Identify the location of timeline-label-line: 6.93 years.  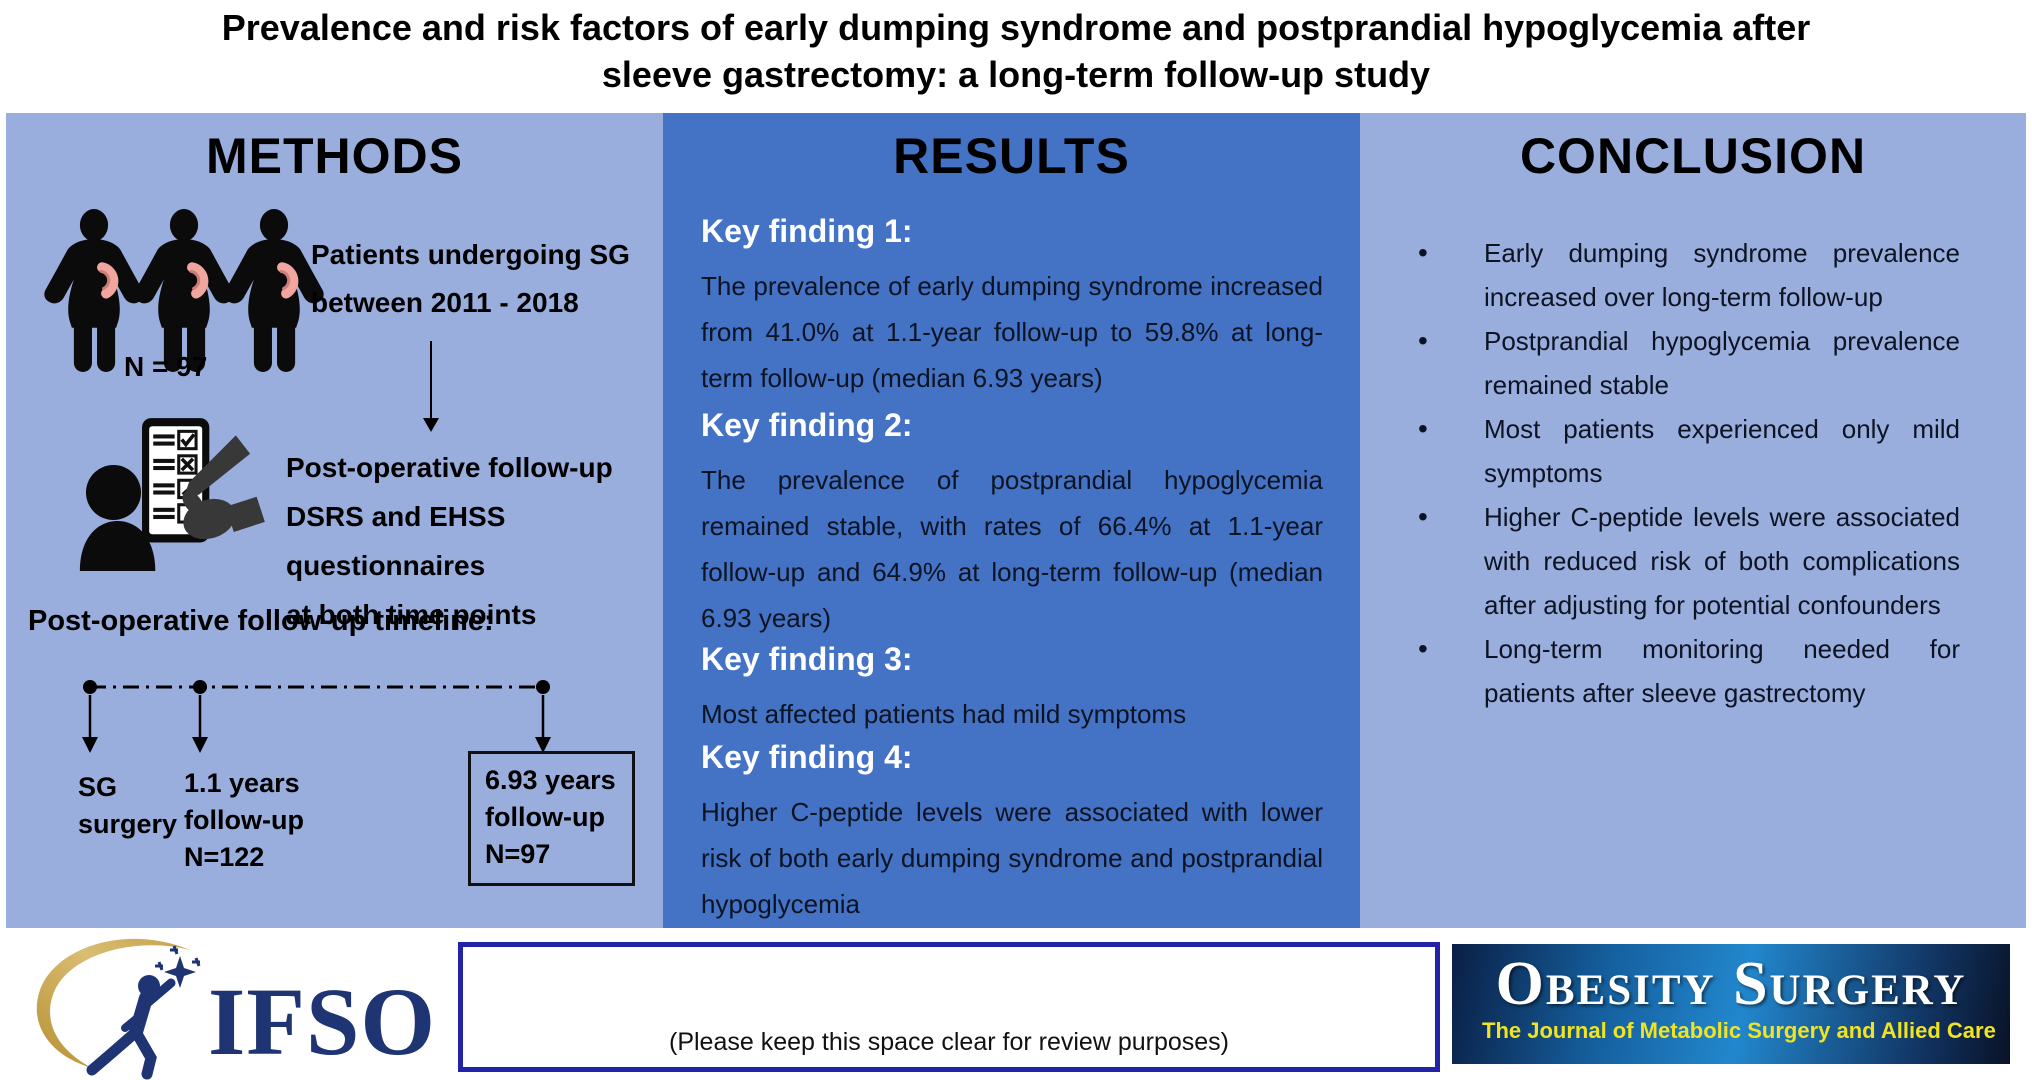
(550, 780).